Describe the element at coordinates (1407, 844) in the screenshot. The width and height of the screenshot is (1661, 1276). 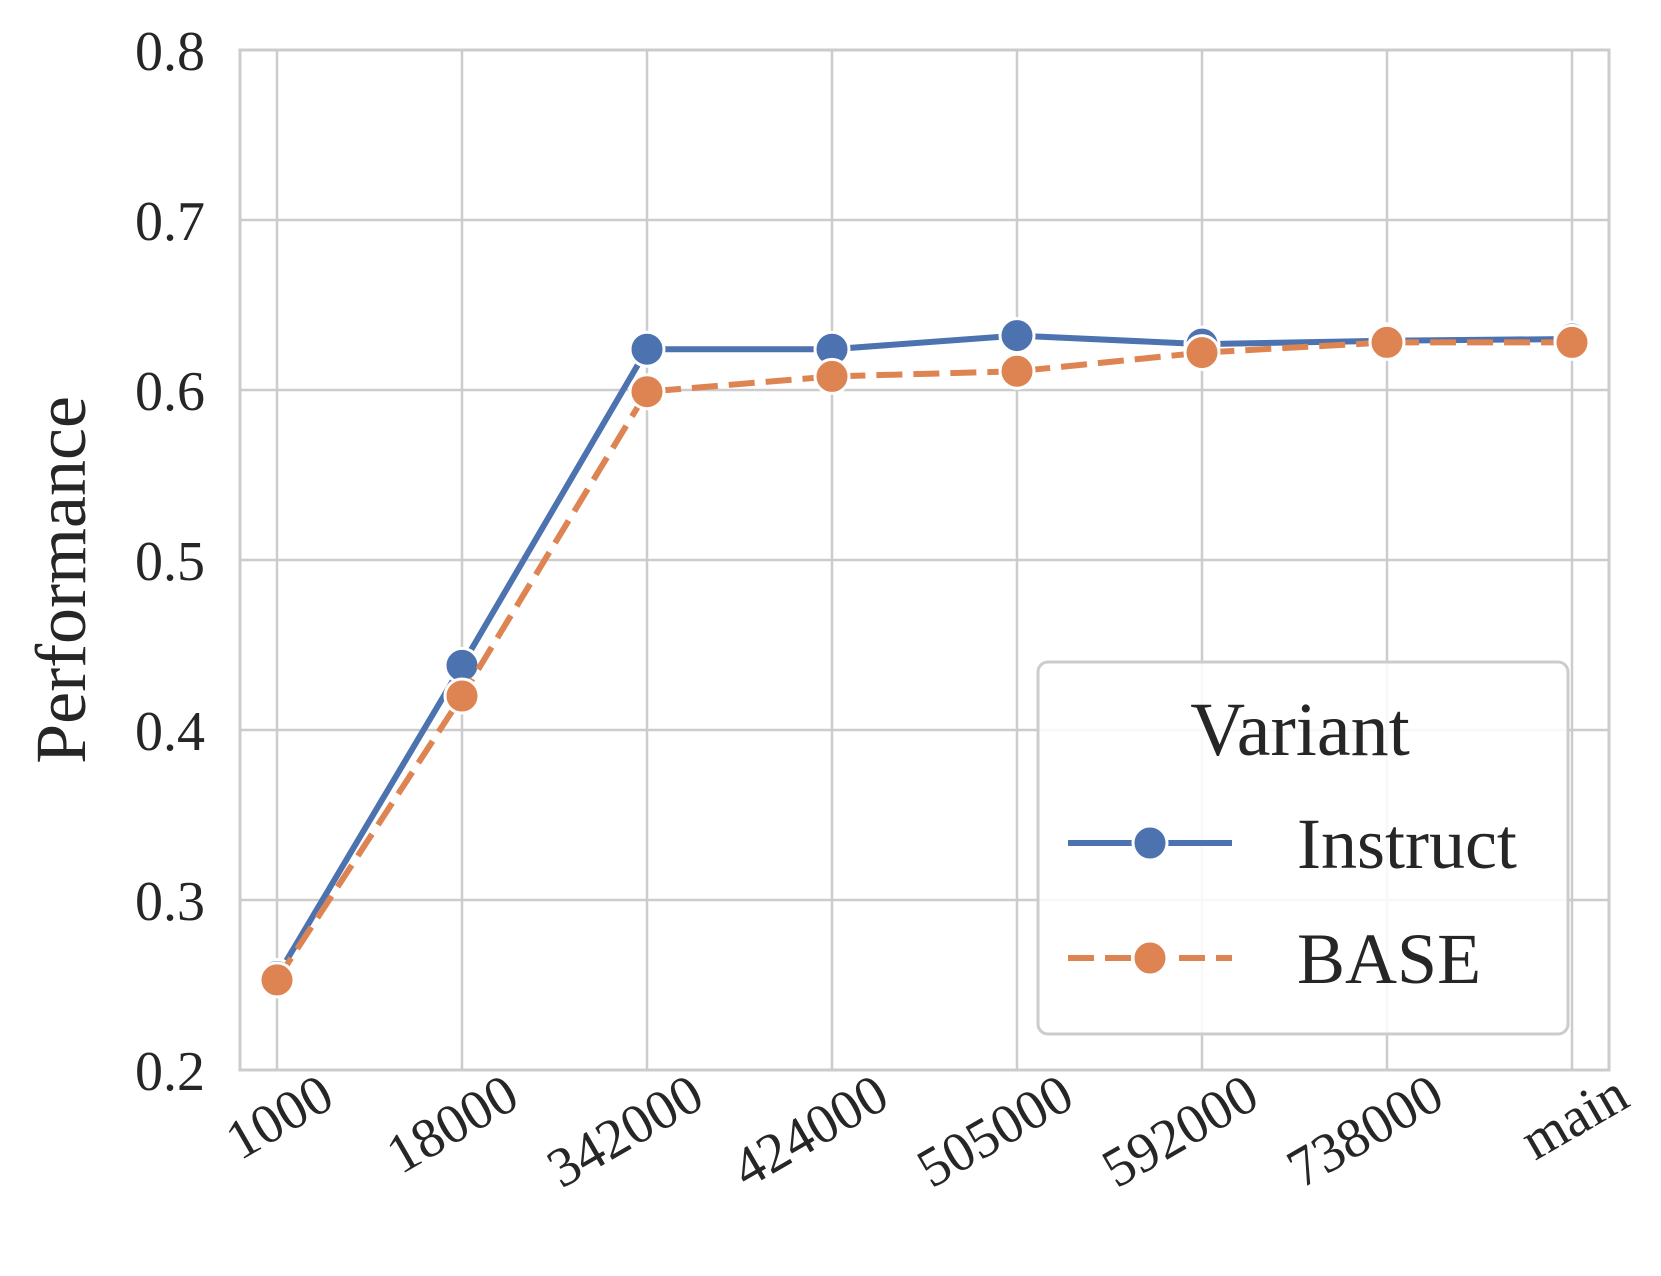
I see `legend-label: Instruct` at that location.